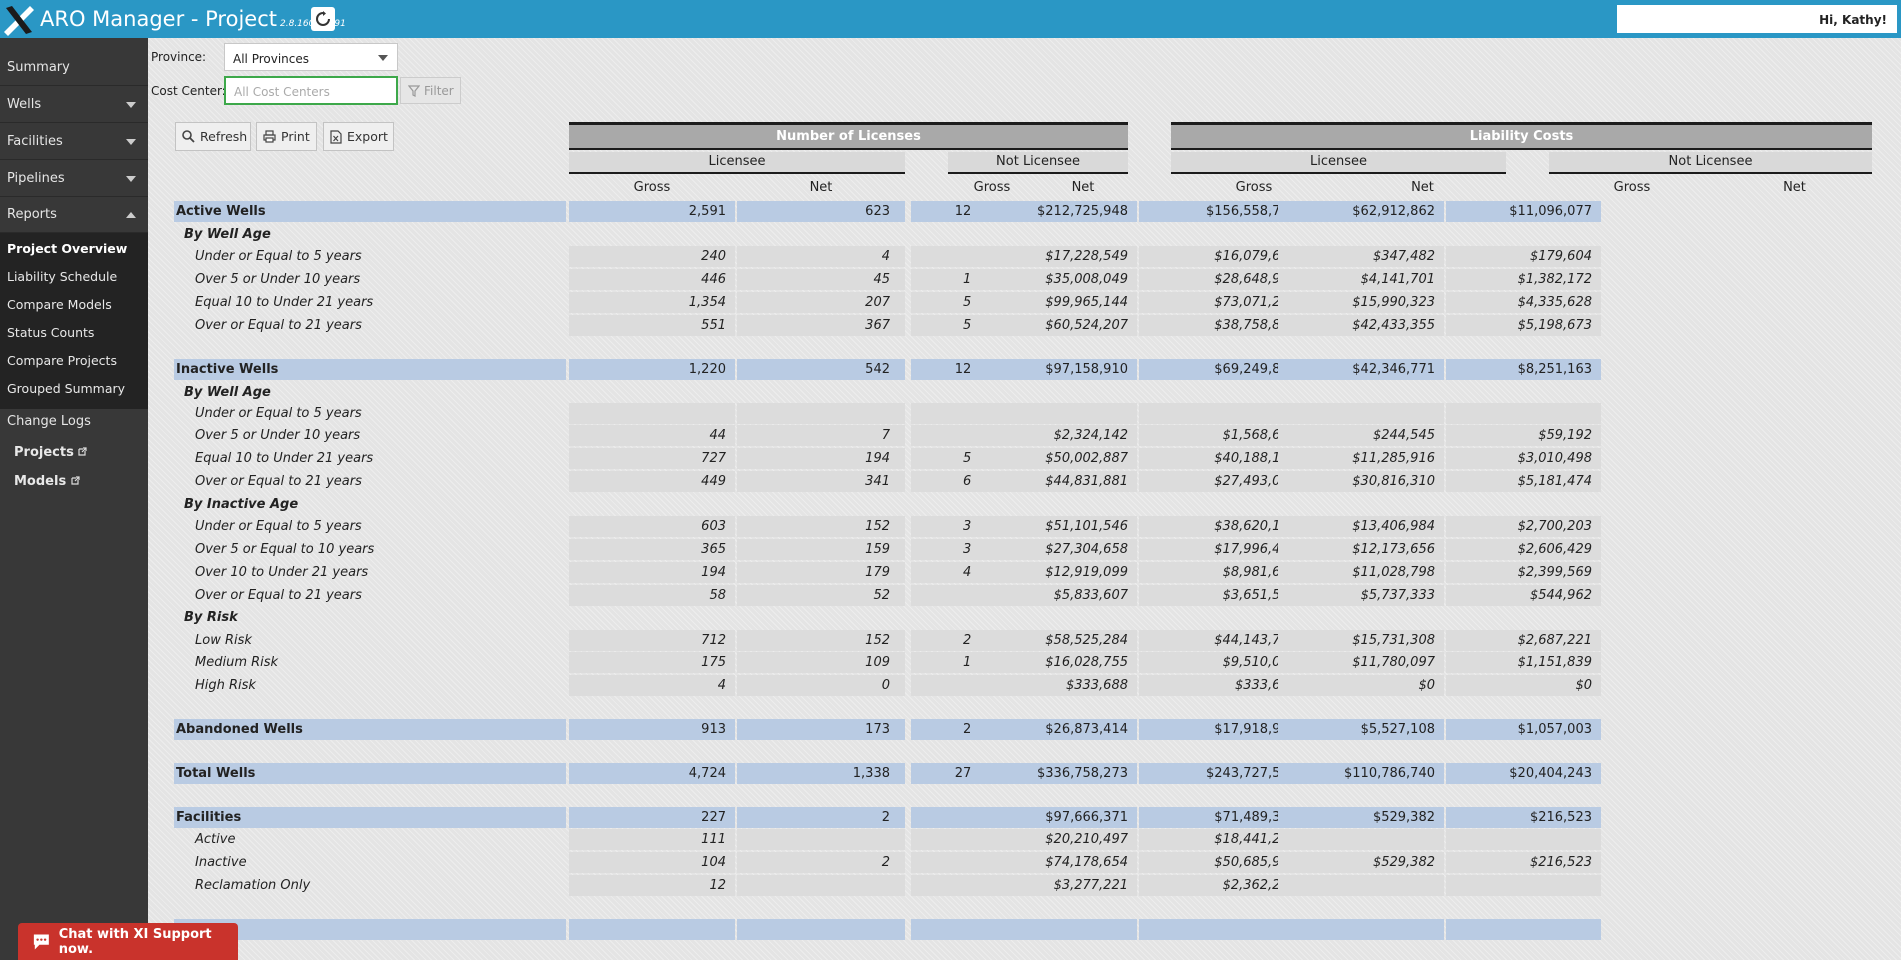 This screenshot has width=1901, height=960. What do you see at coordinates (414, 90) in the screenshot?
I see `filter-icon` at bounding box center [414, 90].